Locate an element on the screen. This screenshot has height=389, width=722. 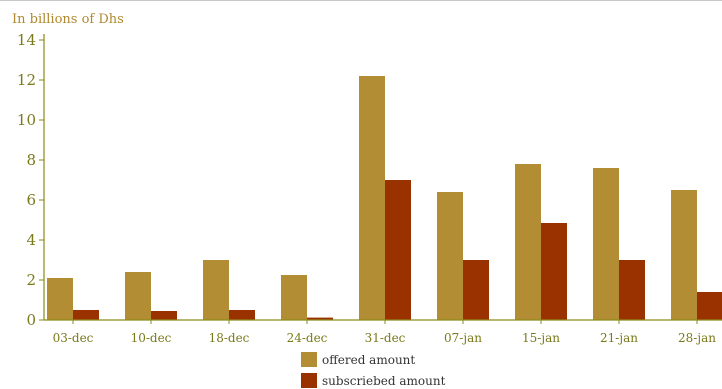
bar-subscribed-03-dec is located at coordinates (86, 315).